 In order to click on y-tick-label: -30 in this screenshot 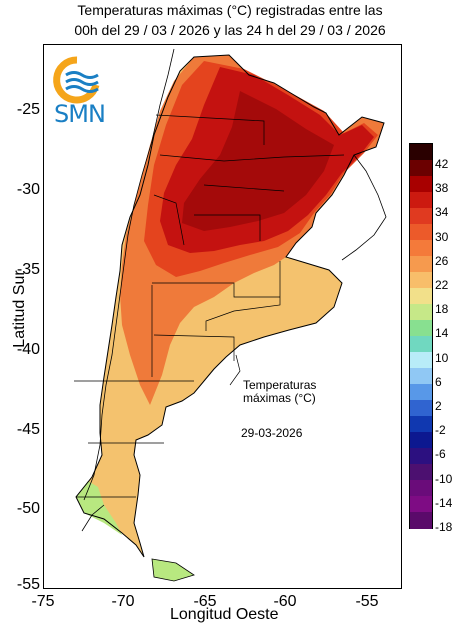, I will do `click(28, 189)`.